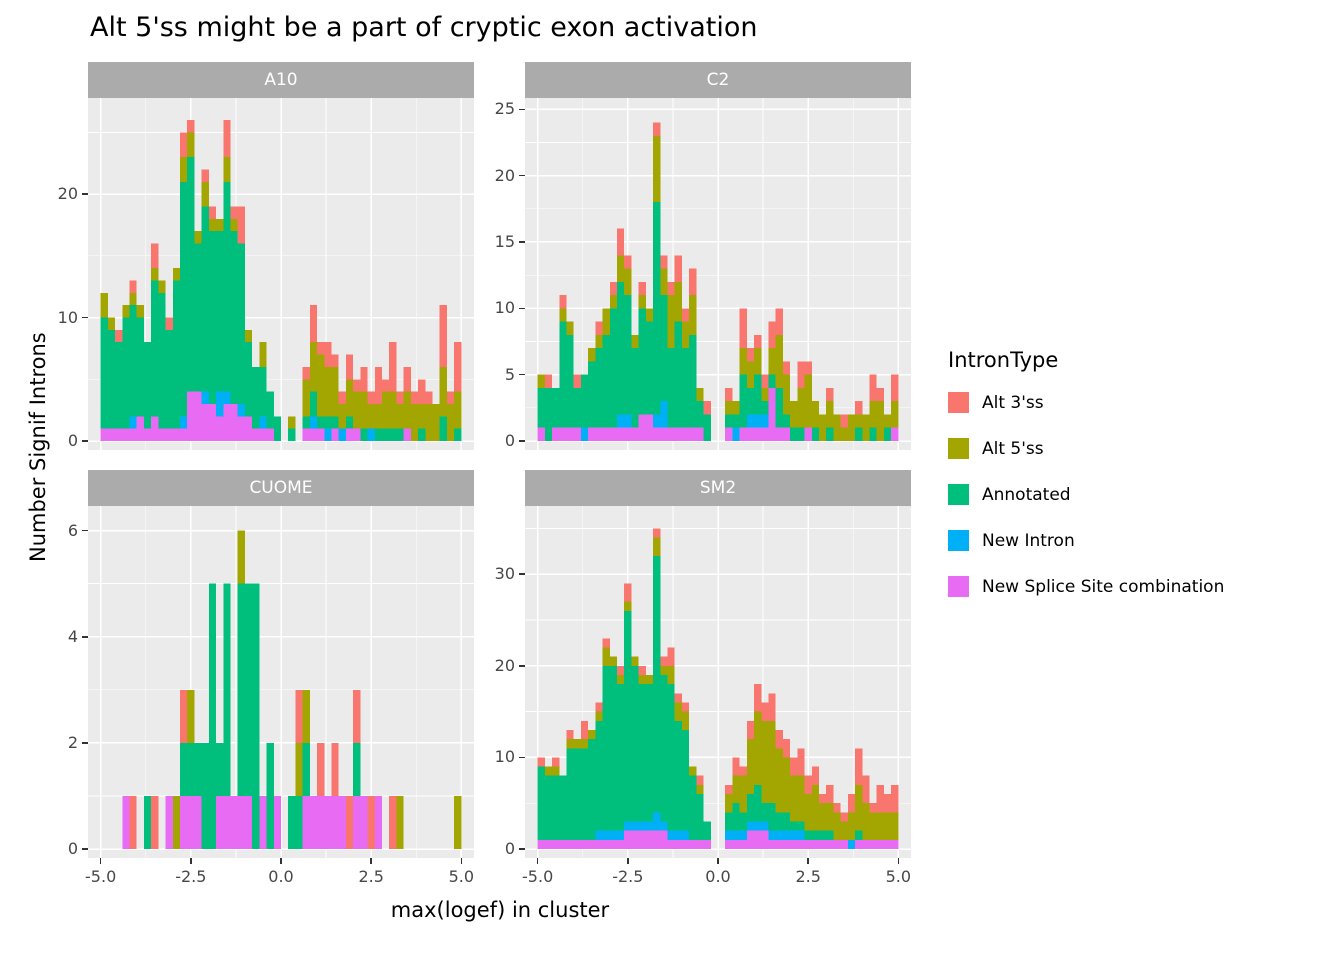 Image resolution: width=1344 pixels, height=960 pixels. What do you see at coordinates (1026, 494) in the screenshot?
I see `legend-label-annotated: Annotated` at bounding box center [1026, 494].